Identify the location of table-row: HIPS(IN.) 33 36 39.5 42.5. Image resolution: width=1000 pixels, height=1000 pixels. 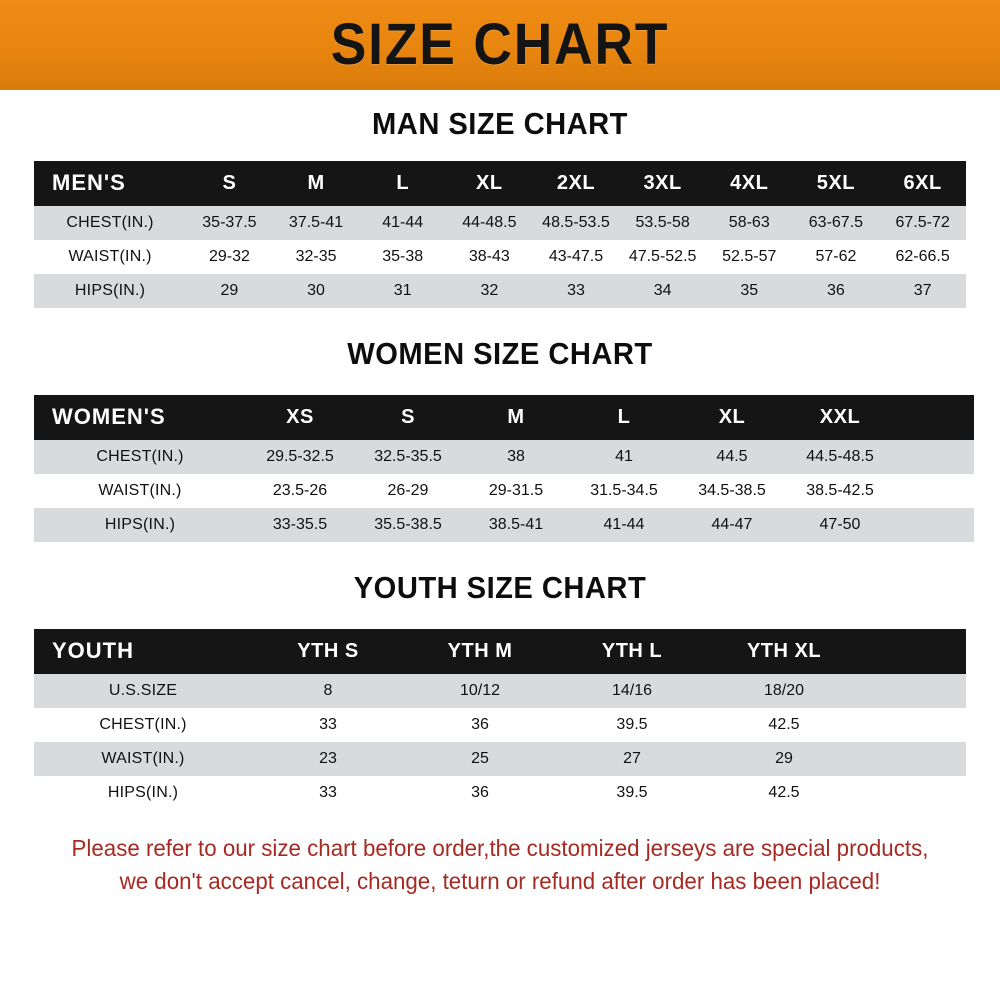
(500, 793).